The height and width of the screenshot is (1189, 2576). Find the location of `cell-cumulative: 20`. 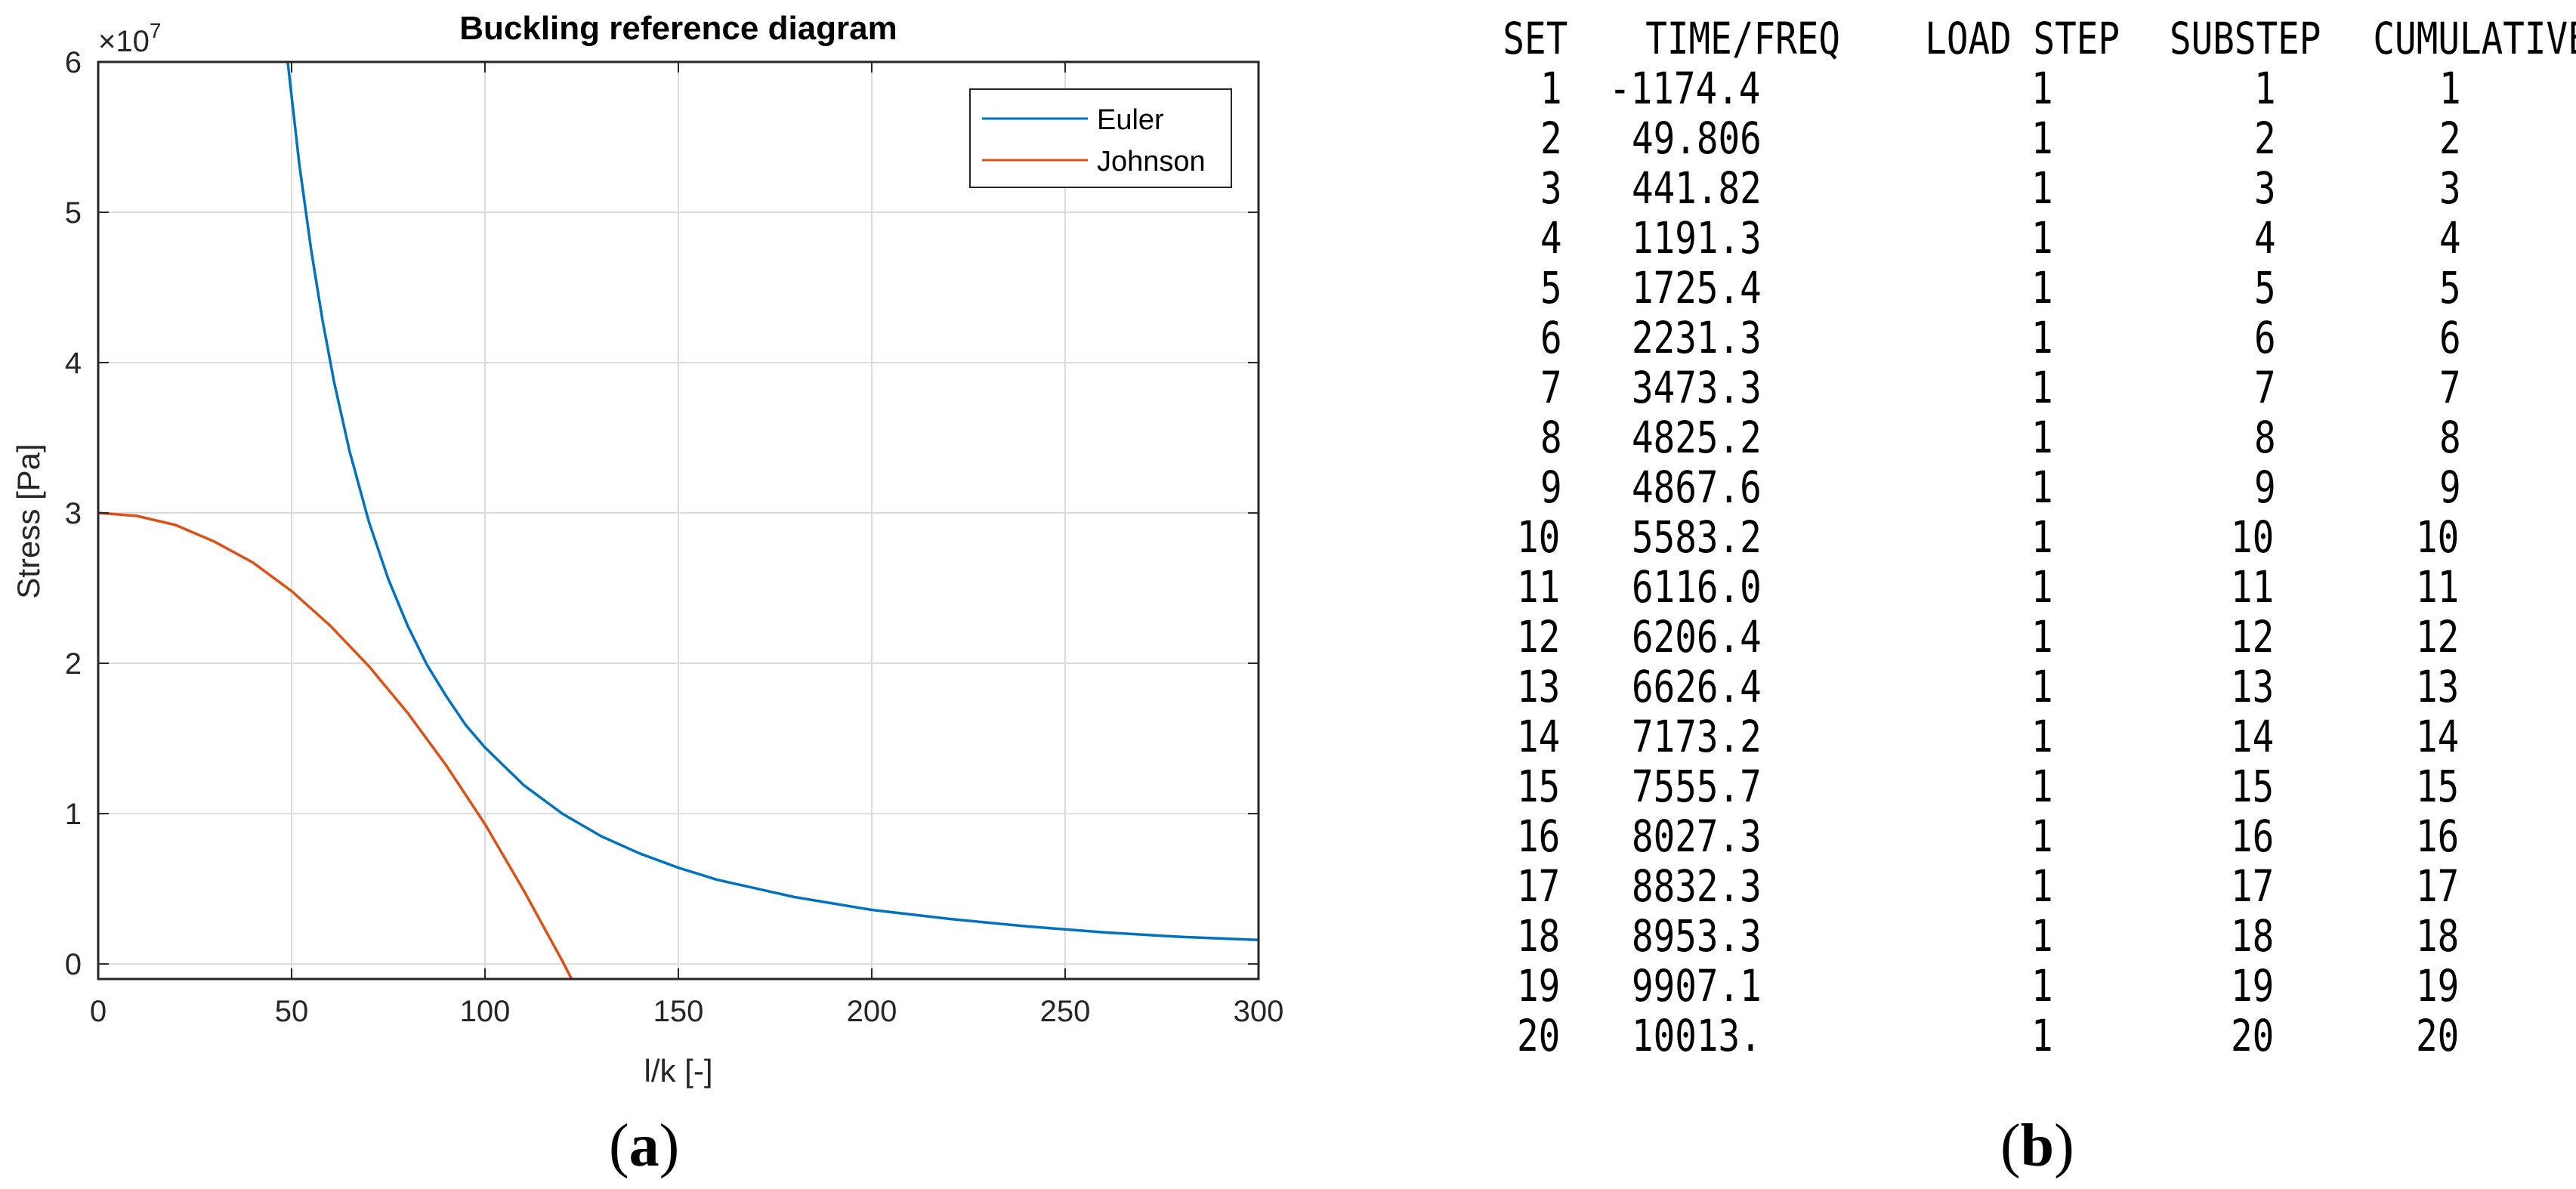

cell-cumulative: 20 is located at coordinates (2437, 1035).